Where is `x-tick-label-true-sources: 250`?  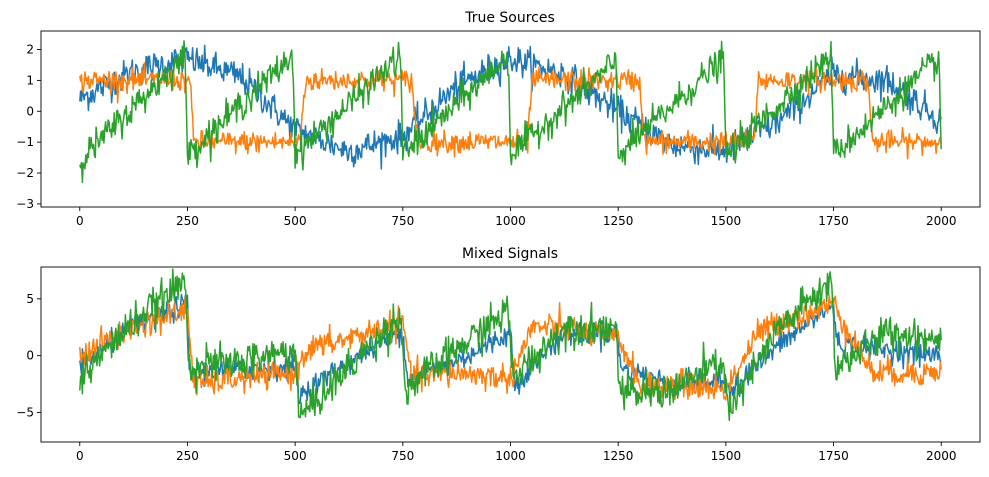
x-tick-label-true-sources: 250 is located at coordinates (187, 221).